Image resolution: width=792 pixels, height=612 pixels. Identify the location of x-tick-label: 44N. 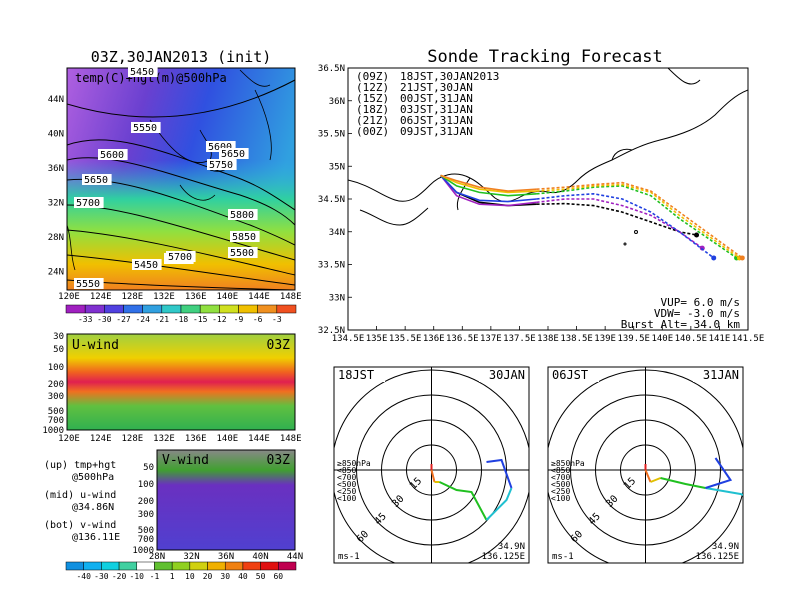
(295, 557).